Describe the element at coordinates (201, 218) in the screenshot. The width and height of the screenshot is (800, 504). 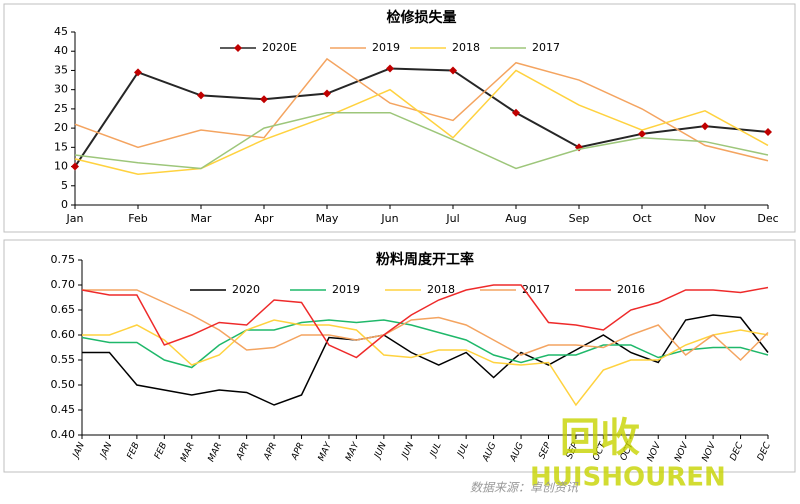
I see `x-tick-label: Mar` at that location.